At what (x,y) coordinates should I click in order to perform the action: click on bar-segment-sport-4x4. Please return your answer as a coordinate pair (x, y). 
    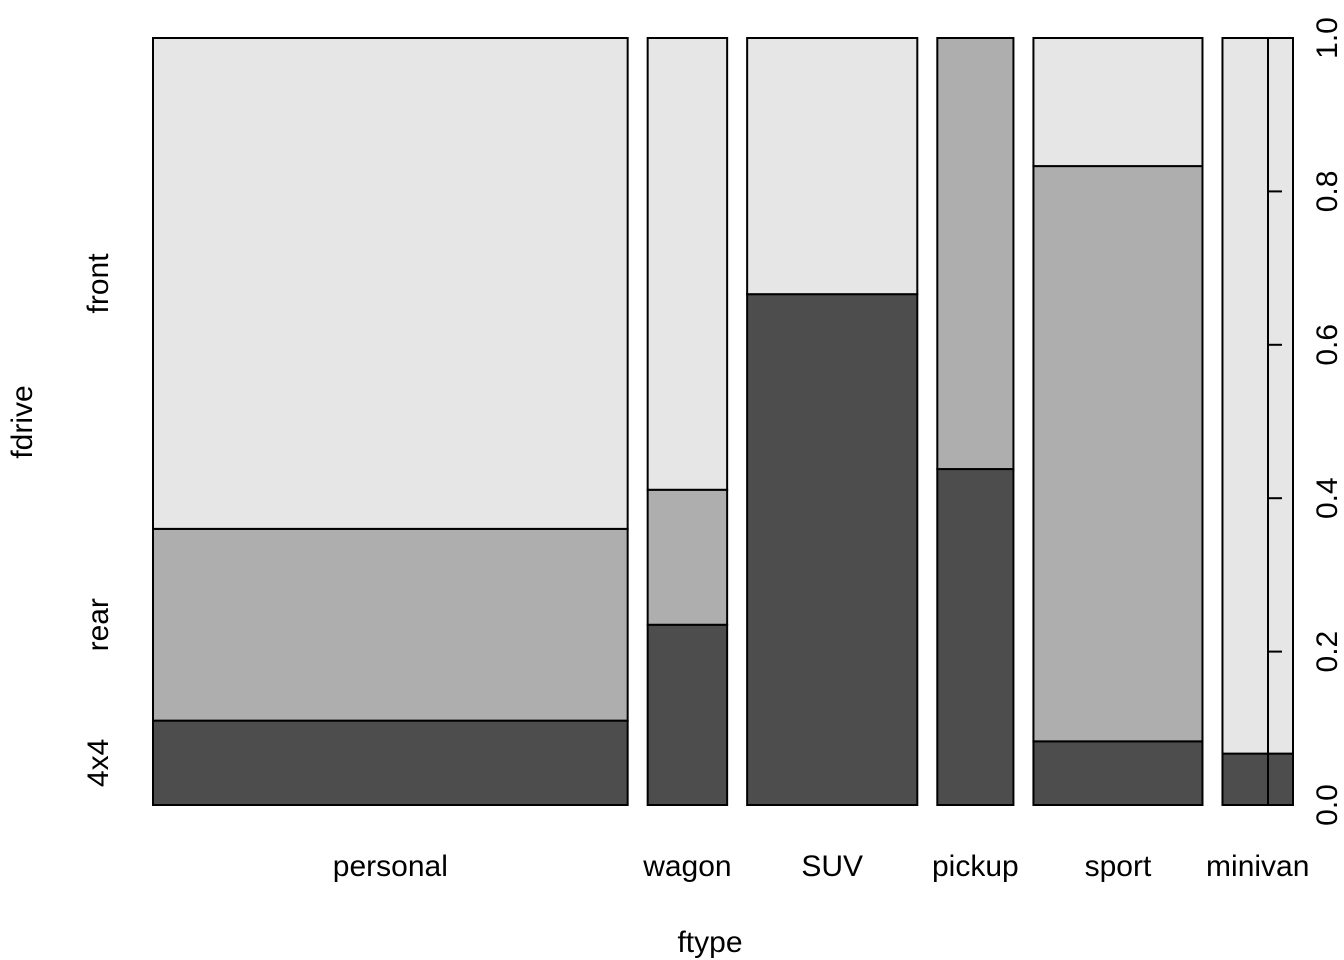
    Looking at the image, I should click on (1118, 773).